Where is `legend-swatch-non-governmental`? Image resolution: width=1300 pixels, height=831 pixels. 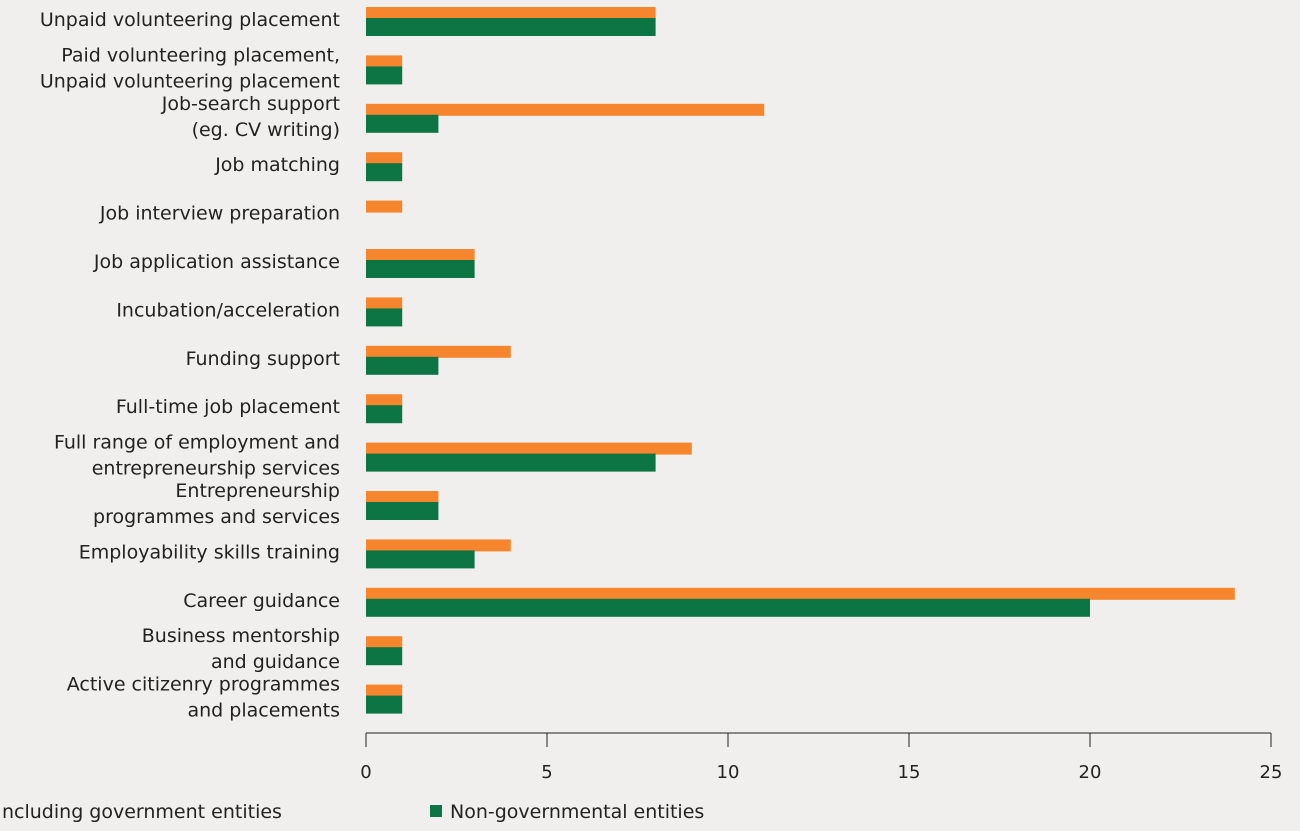
legend-swatch-non-governmental is located at coordinates (436, 811).